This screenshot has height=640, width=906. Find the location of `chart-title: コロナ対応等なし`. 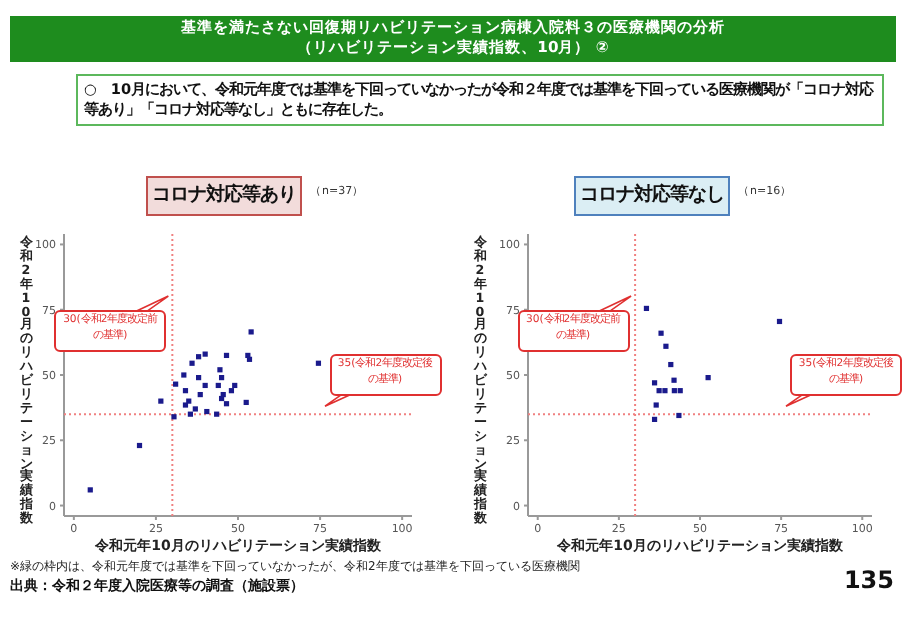

chart-title: コロナ対応等なし is located at coordinates (652, 196).